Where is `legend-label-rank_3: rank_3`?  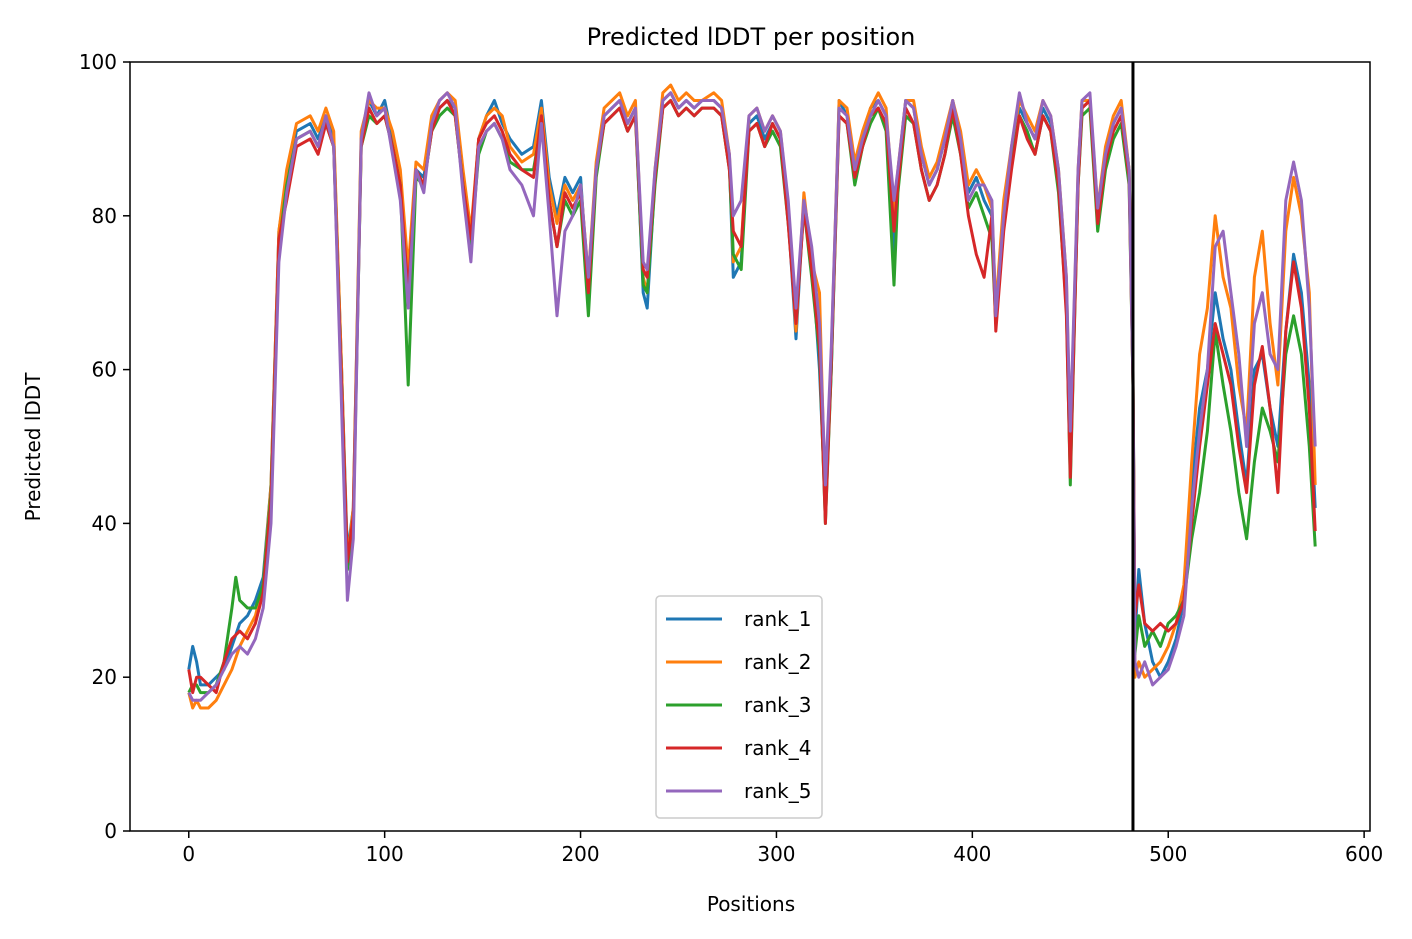
legend-label-rank_3: rank_3 is located at coordinates (777, 705).